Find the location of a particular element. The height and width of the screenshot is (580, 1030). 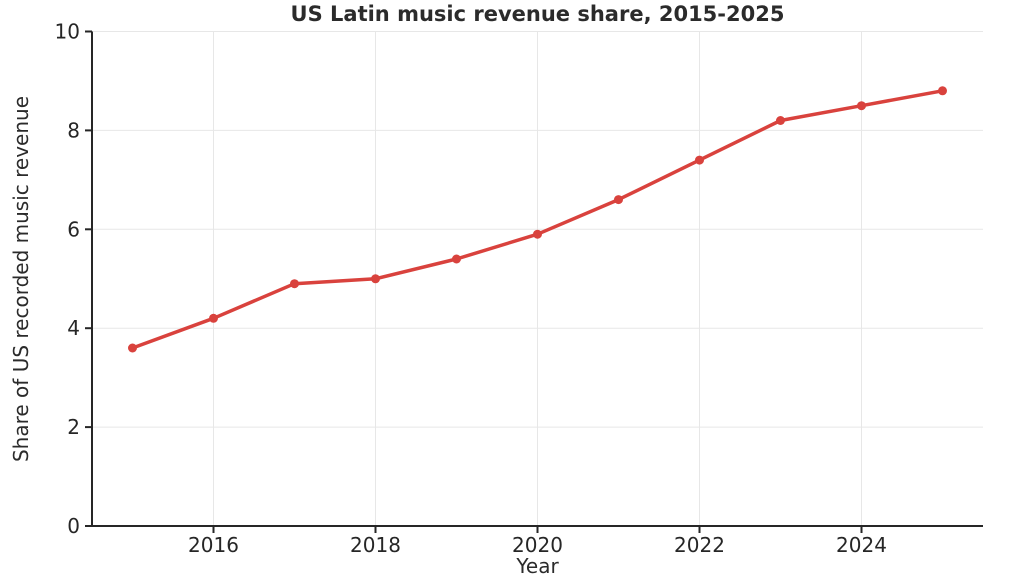

x-tick-label: 2016 is located at coordinates (213, 545).